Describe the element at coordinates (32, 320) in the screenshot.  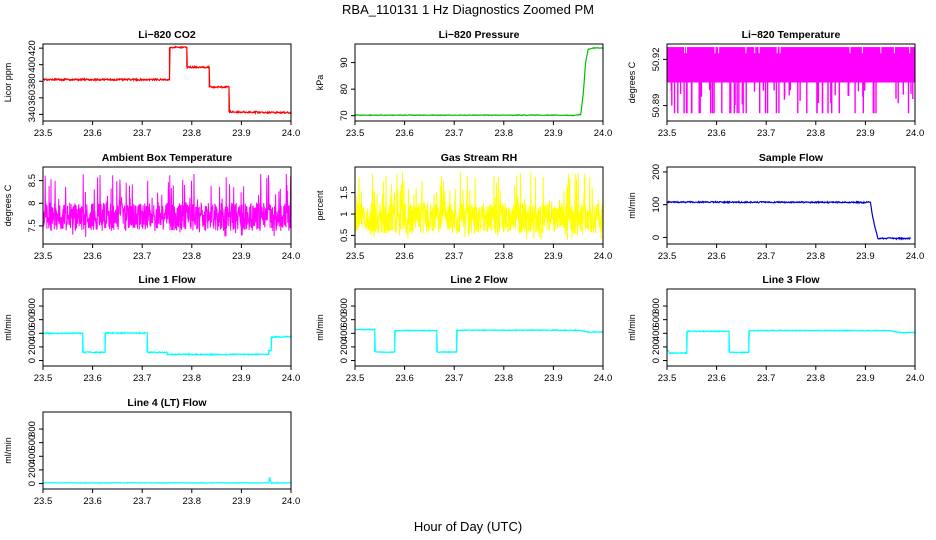
I see `panel-7-ytick-label-3: 600` at that location.